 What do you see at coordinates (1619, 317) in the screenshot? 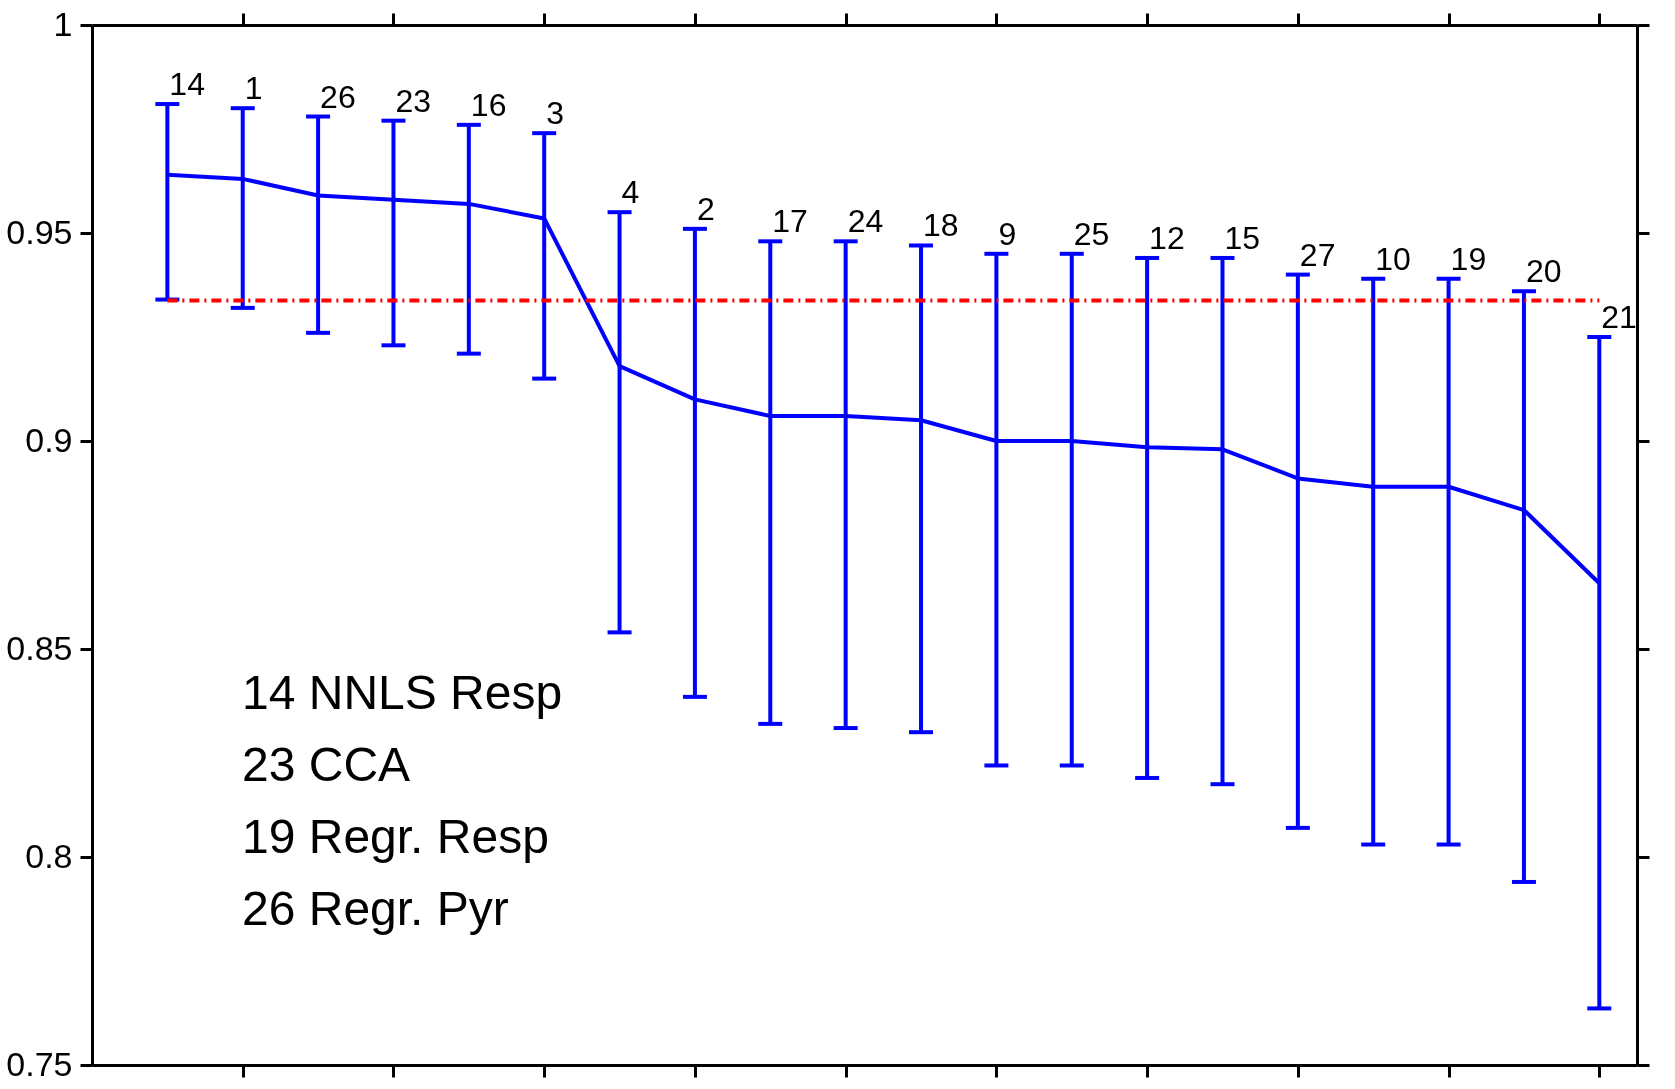
I see `x-tick-label: 21` at bounding box center [1619, 317].